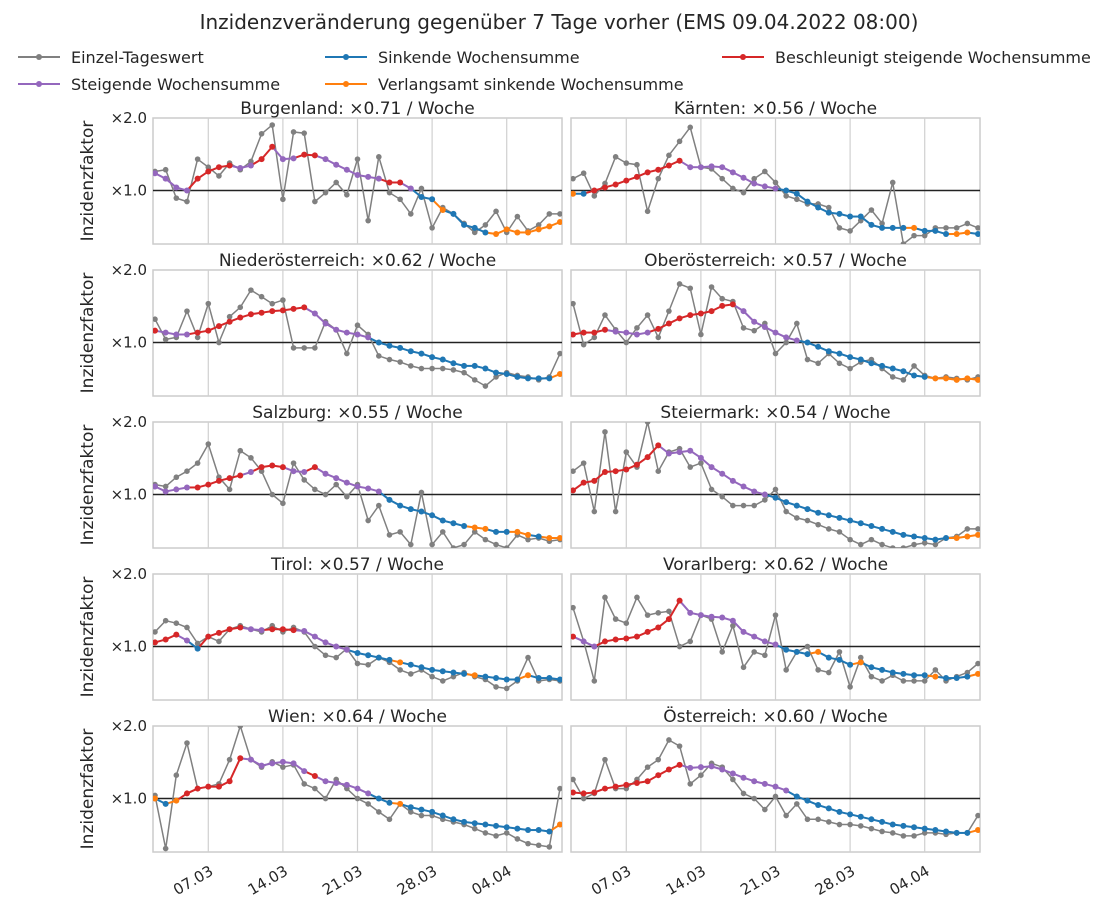 The image size is (1118, 920). I want to click on x-tick-label: 28.03, so click(835, 880).